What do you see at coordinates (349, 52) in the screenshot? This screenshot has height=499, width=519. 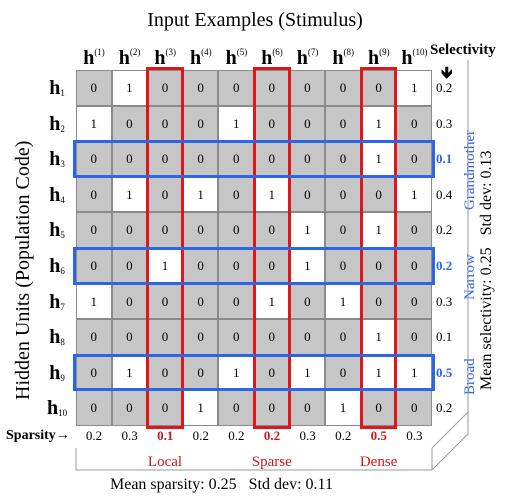 I see `column-header-index: (8)` at bounding box center [349, 52].